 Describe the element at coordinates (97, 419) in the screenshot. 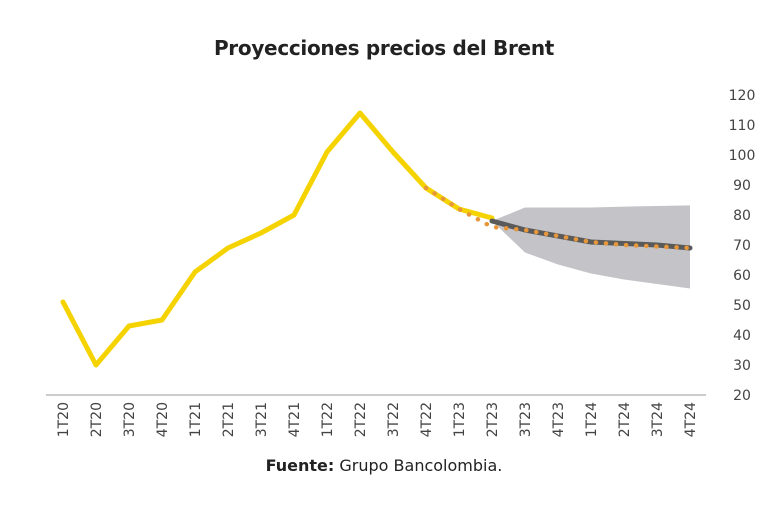

I see `x-tick-label: 2T20` at that location.